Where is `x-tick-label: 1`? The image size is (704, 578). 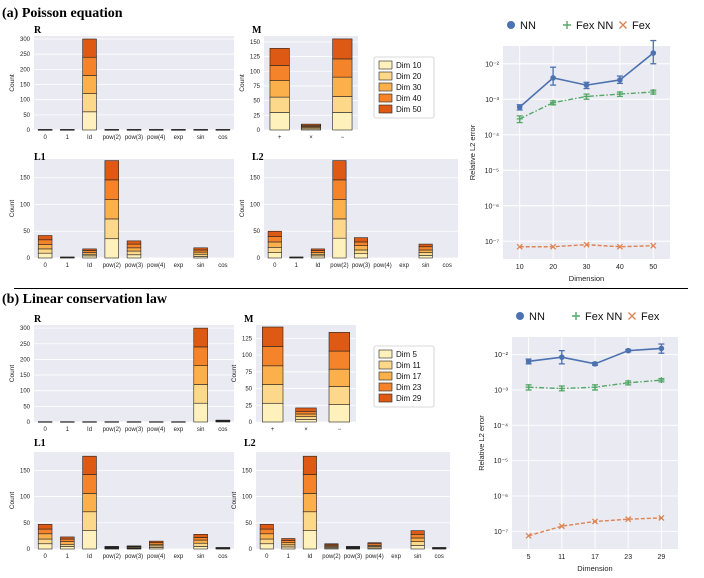
x-tick-label: 1 is located at coordinates (68, 557).